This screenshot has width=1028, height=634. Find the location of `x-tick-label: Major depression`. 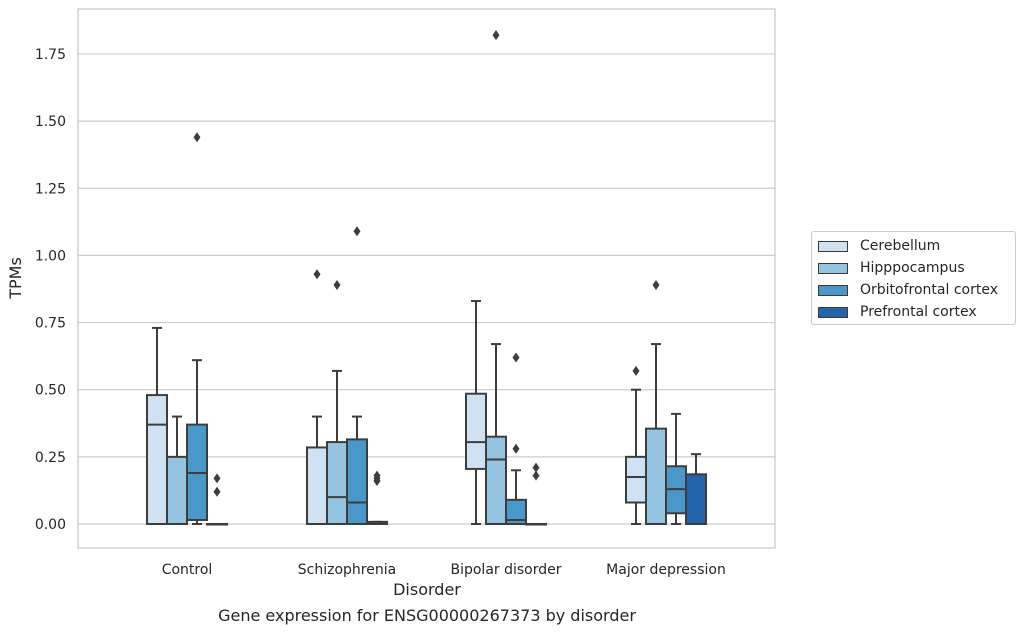

x-tick-label: Major depression is located at coordinates (666, 570).